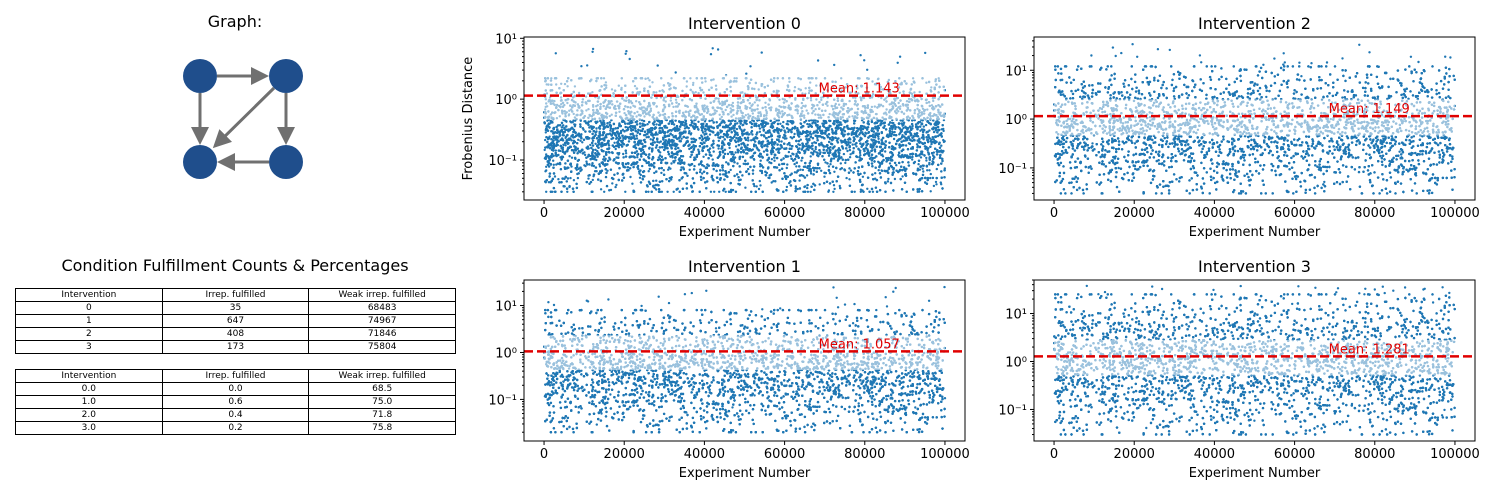 The image size is (1500, 500). Describe the element at coordinates (235, 389) in the screenshot. I see `table-row: 0.0 0.0 68.5` at that location.